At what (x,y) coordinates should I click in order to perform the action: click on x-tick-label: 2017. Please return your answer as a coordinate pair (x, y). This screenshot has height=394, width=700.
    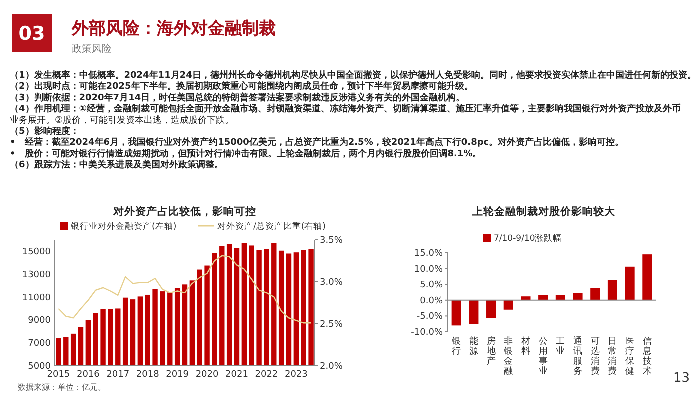
    Looking at the image, I should click on (118, 375).